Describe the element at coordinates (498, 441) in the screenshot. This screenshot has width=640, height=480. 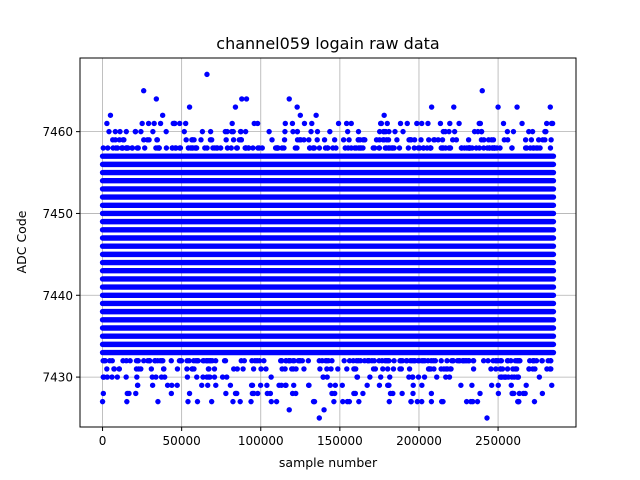
I see `x-tick-label: 250000` at that location.